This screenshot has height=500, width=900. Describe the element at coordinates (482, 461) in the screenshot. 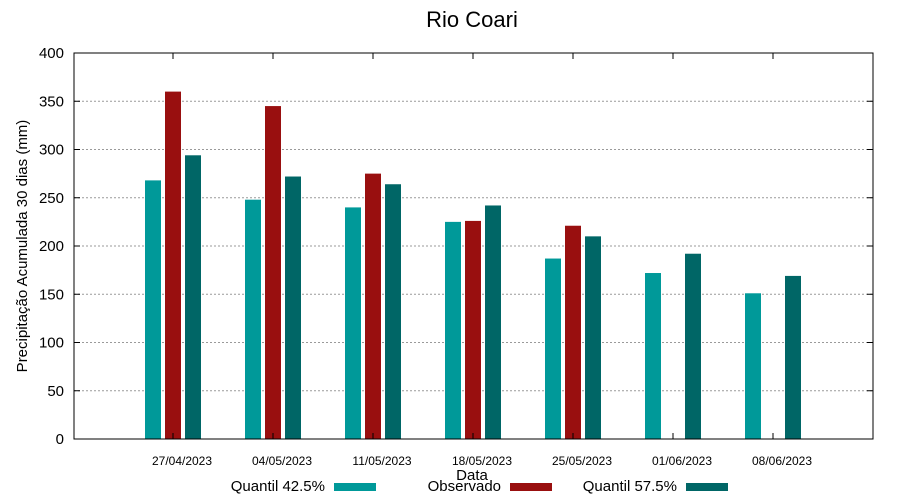

I see `x-tick-label: 18/05/2023` at that location.